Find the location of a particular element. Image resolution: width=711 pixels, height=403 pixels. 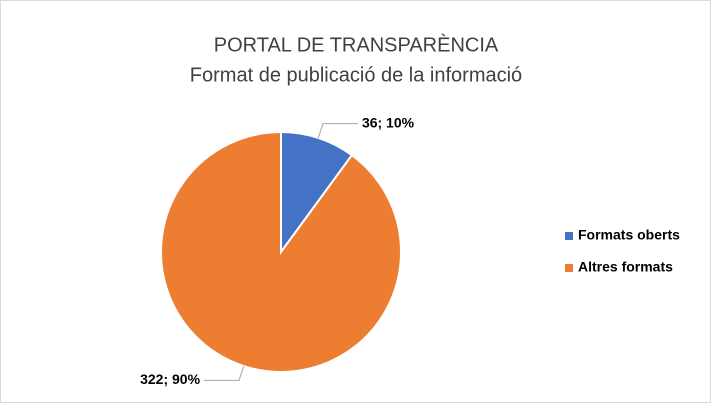

data-label: 36; 10% is located at coordinates (388, 122).